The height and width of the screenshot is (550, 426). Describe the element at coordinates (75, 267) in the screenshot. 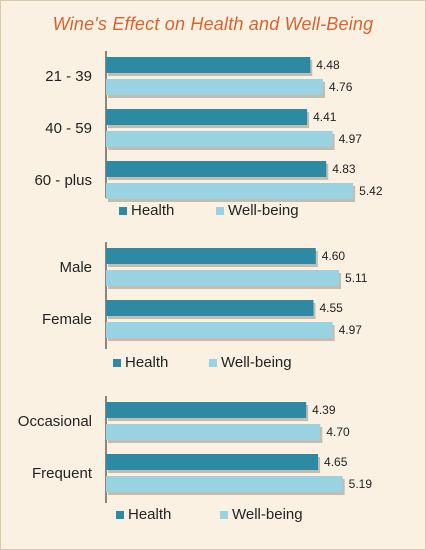

I see `category-label: Male` at that location.